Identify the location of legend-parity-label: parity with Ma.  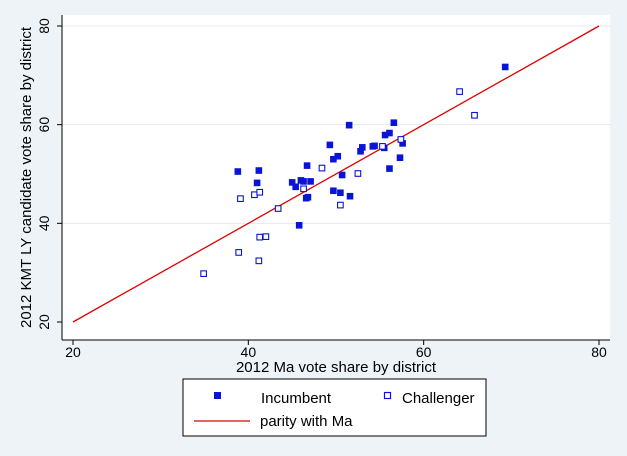
(306, 421).